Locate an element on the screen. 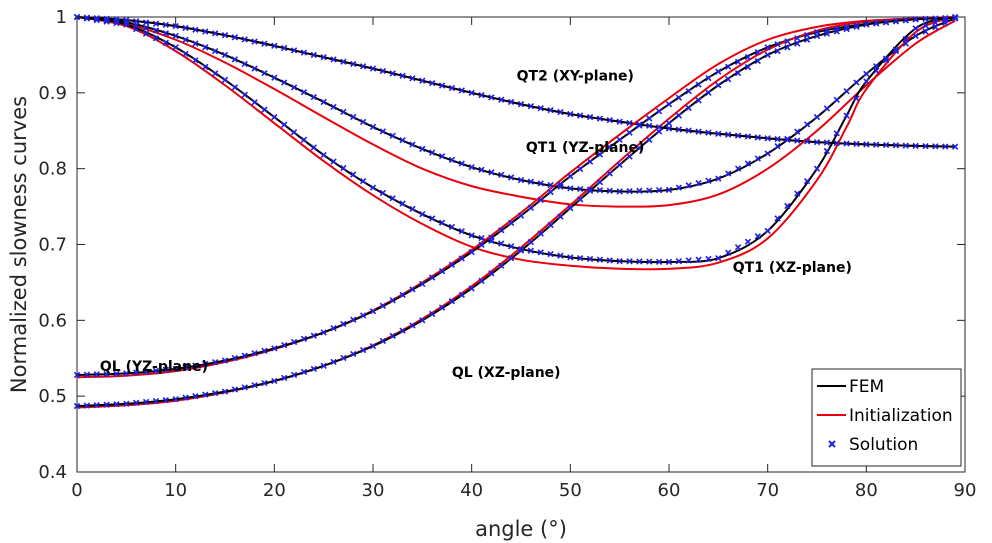  curve-annotation: QT1 (YZ-plane) is located at coordinates (585, 148).